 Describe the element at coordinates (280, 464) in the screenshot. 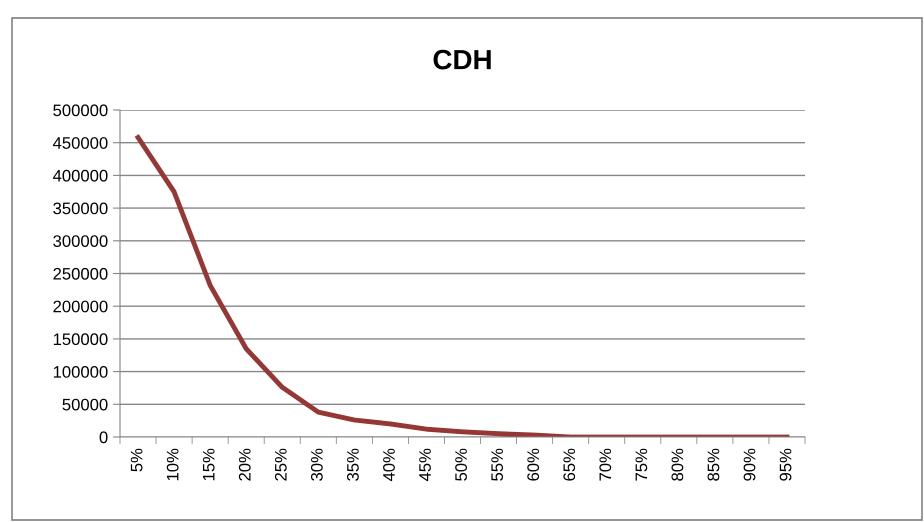

I see `x-tick-label: 25%` at that location.